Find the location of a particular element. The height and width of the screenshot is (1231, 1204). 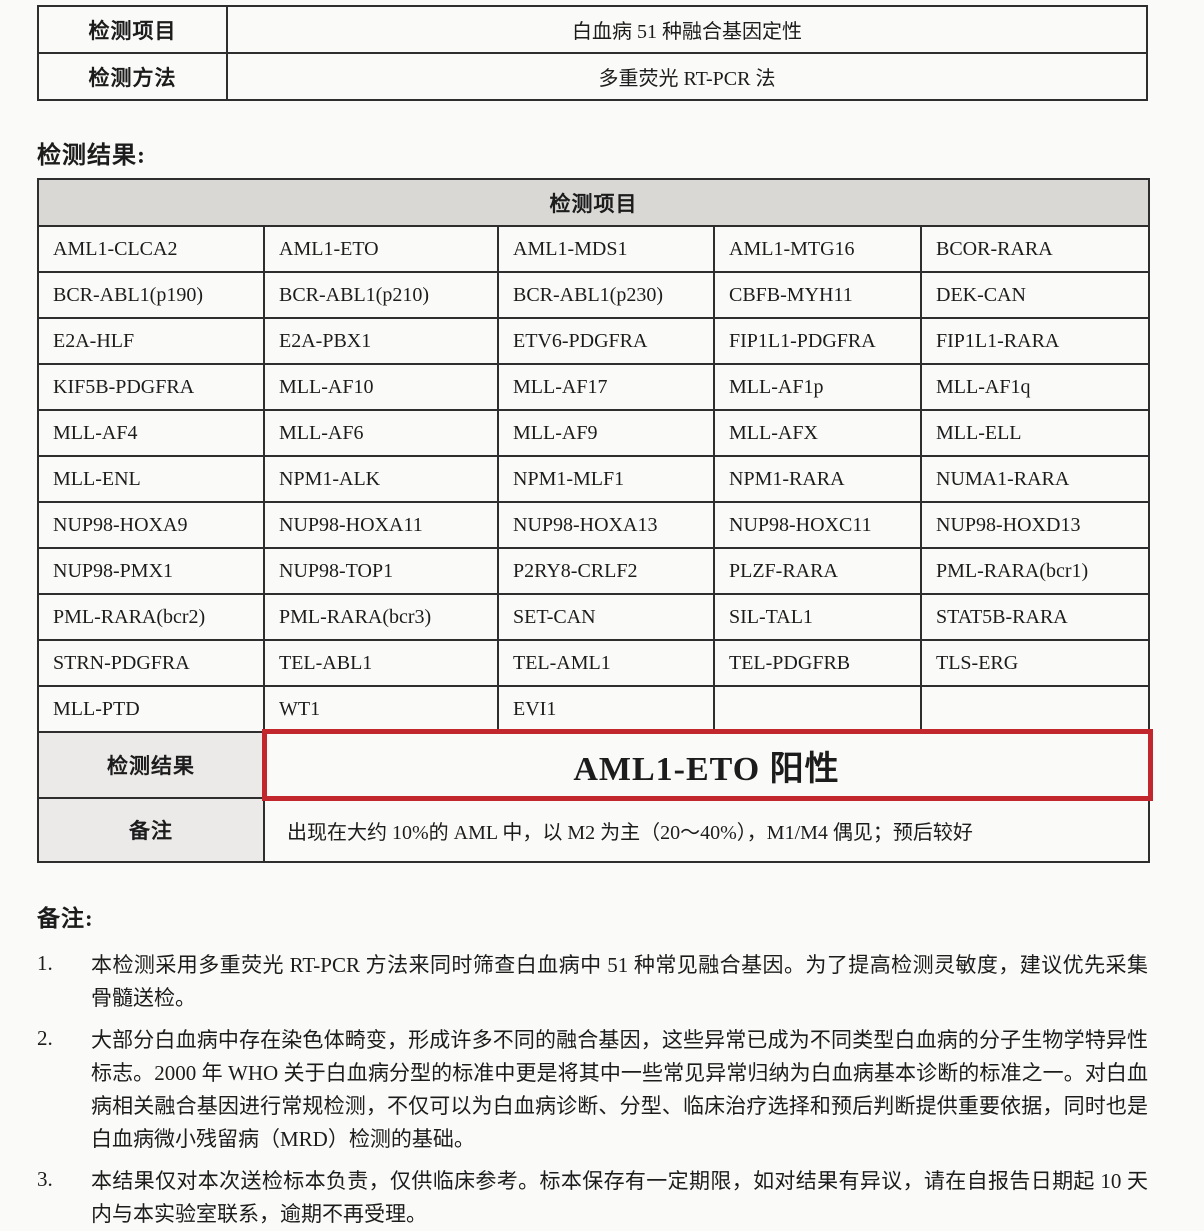

gene-cell: STRN-PDGFRA is located at coordinates (151, 663).